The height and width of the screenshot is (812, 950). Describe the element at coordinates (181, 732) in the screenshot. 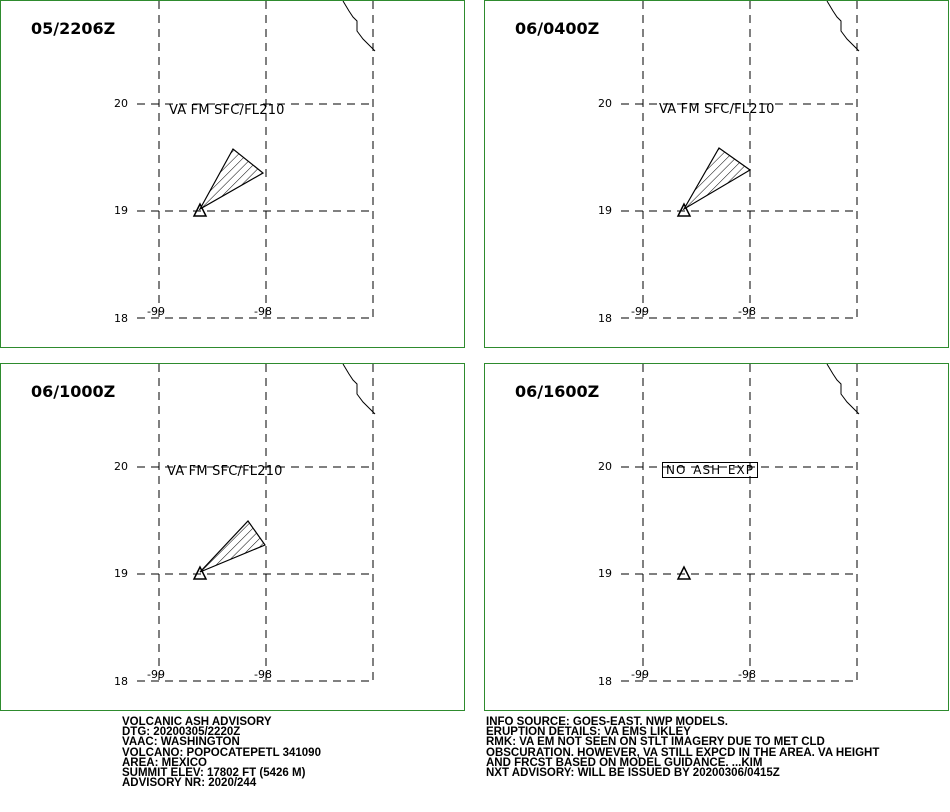

I see `advisory-line: DTG: 20200305/2220Z` at that location.